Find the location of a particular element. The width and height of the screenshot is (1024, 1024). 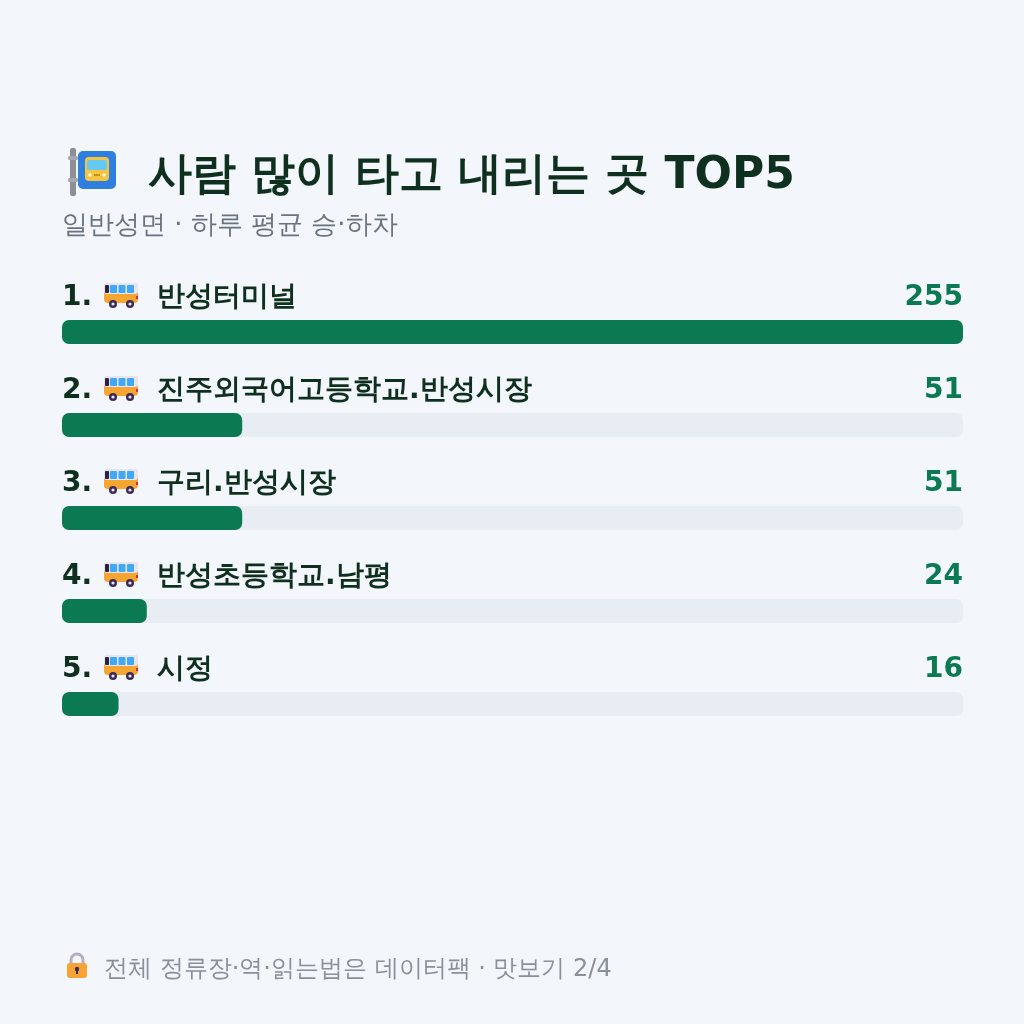

category-label: 1. 반성터미널 is located at coordinates (179, 295).